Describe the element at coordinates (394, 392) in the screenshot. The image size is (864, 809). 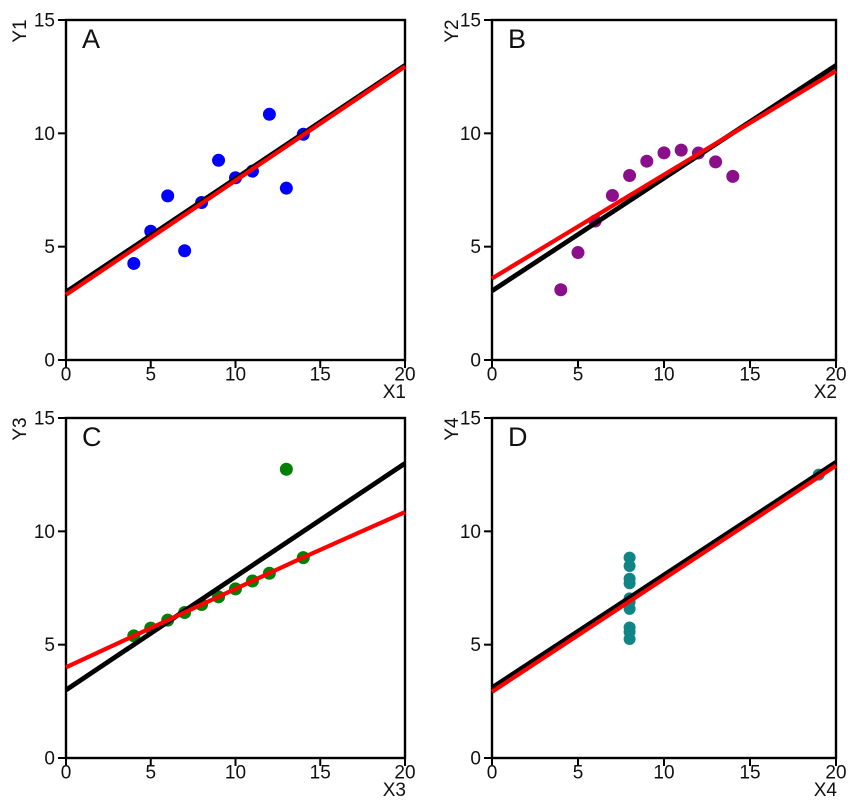
I see `x-axis-label: X1` at that location.